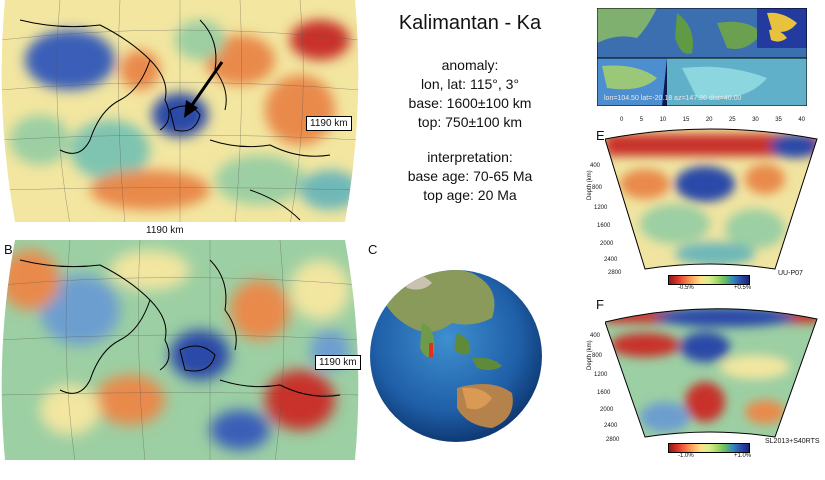 This screenshot has height=480, width=825. I want to click on tick-label: 30, so click(755, 120).